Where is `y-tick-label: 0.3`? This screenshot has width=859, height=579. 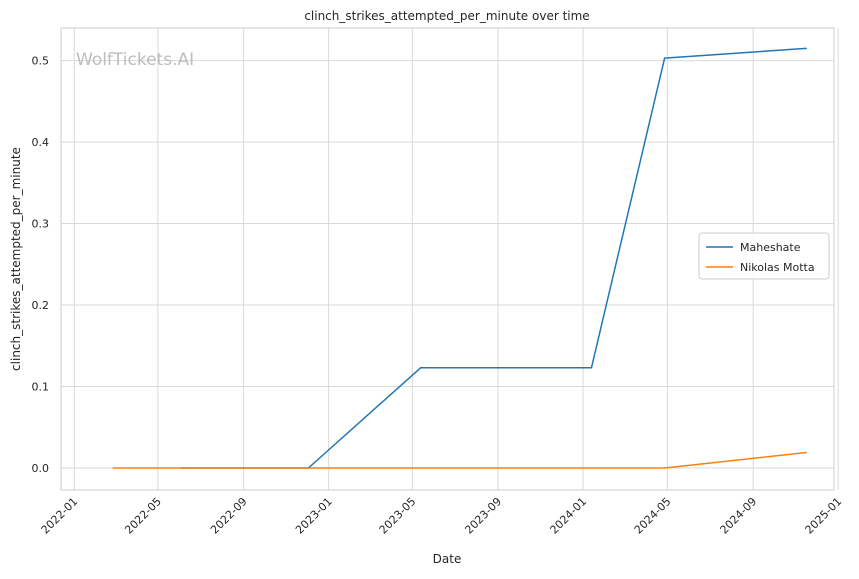
y-tick-label: 0.3 is located at coordinates (41, 224).